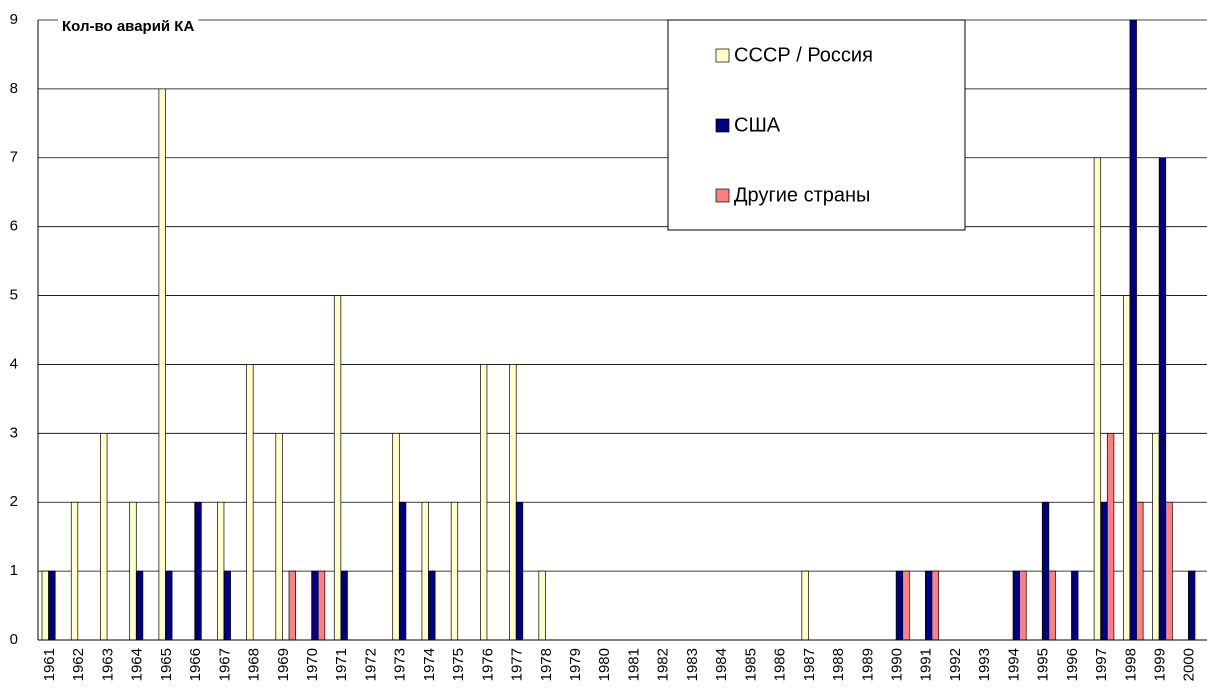 The image size is (1207, 695). Describe the element at coordinates (1043, 664) in the screenshot. I see `x-tick-label: 1995` at that location.